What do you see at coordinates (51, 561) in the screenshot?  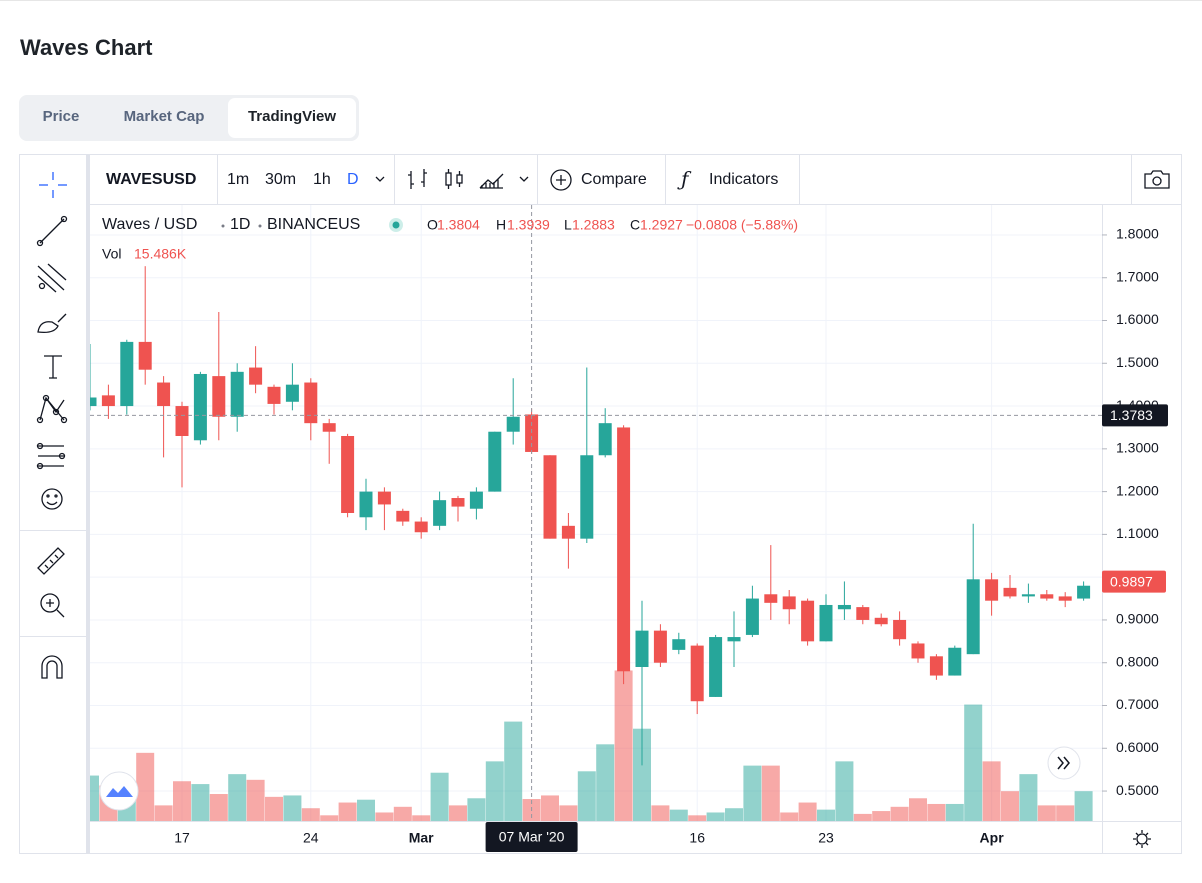 I see `ruler-tool` at bounding box center [51, 561].